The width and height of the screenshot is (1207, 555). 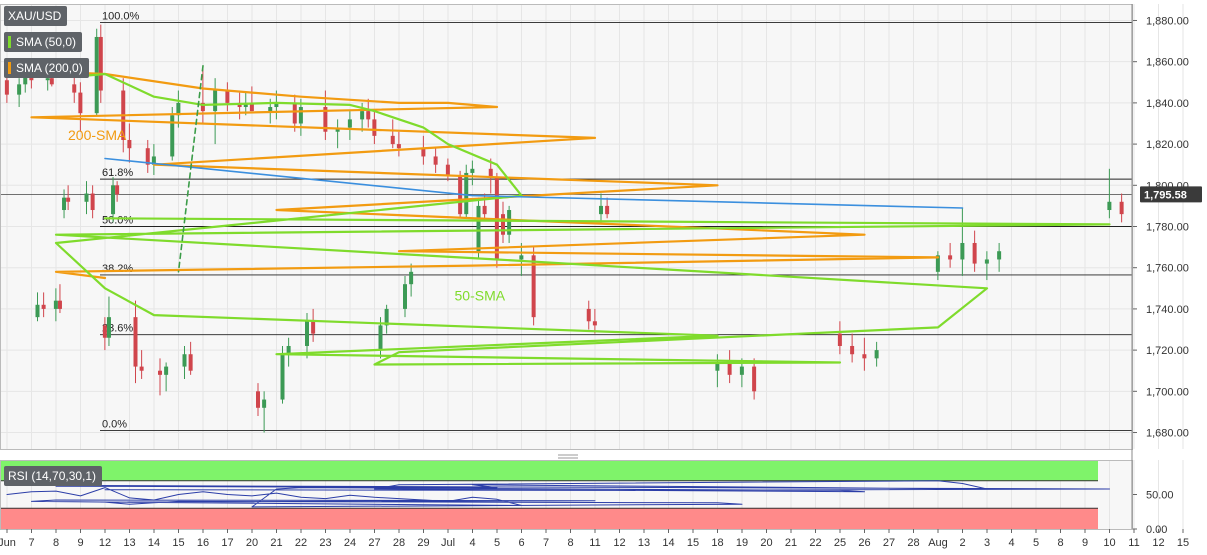 What do you see at coordinates (549, 518) in the screenshot?
I see `rsi-oversold-zone` at bounding box center [549, 518].